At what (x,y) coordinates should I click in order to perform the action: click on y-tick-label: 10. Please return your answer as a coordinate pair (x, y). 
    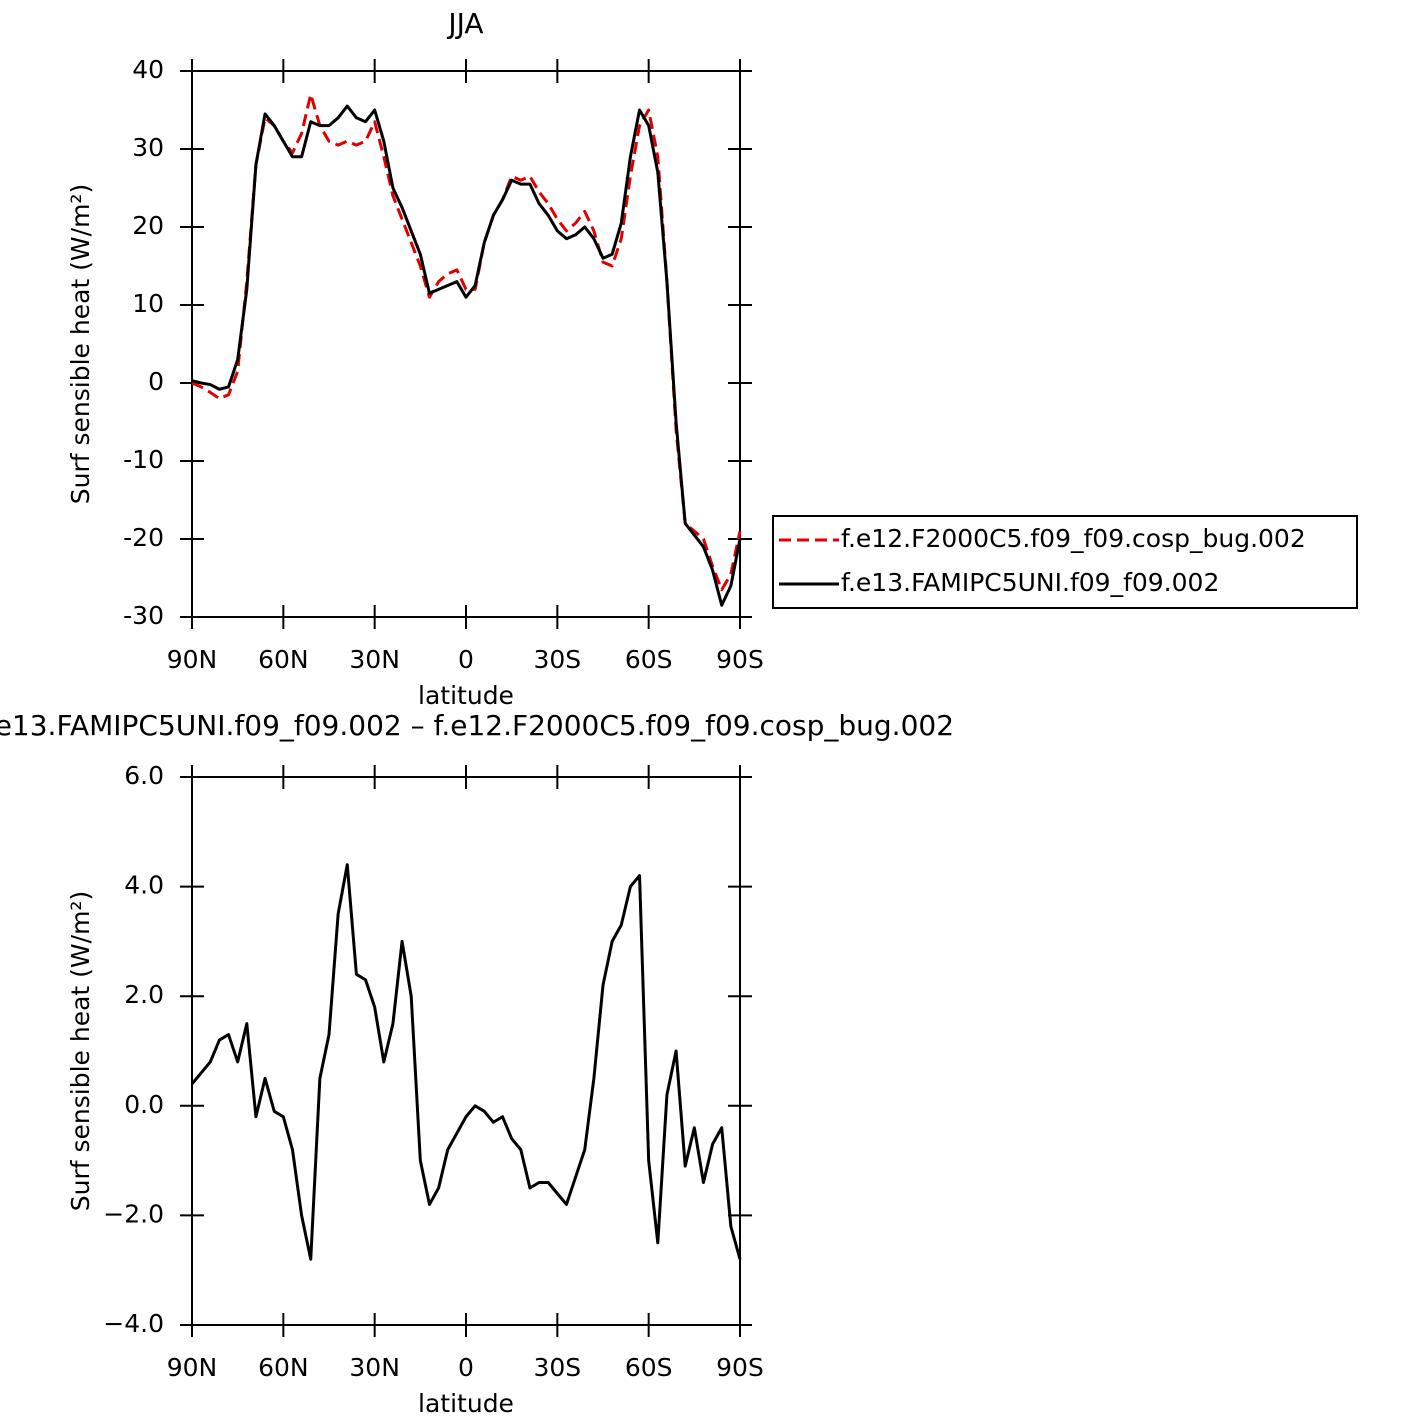
    Looking at the image, I should click on (148, 303).